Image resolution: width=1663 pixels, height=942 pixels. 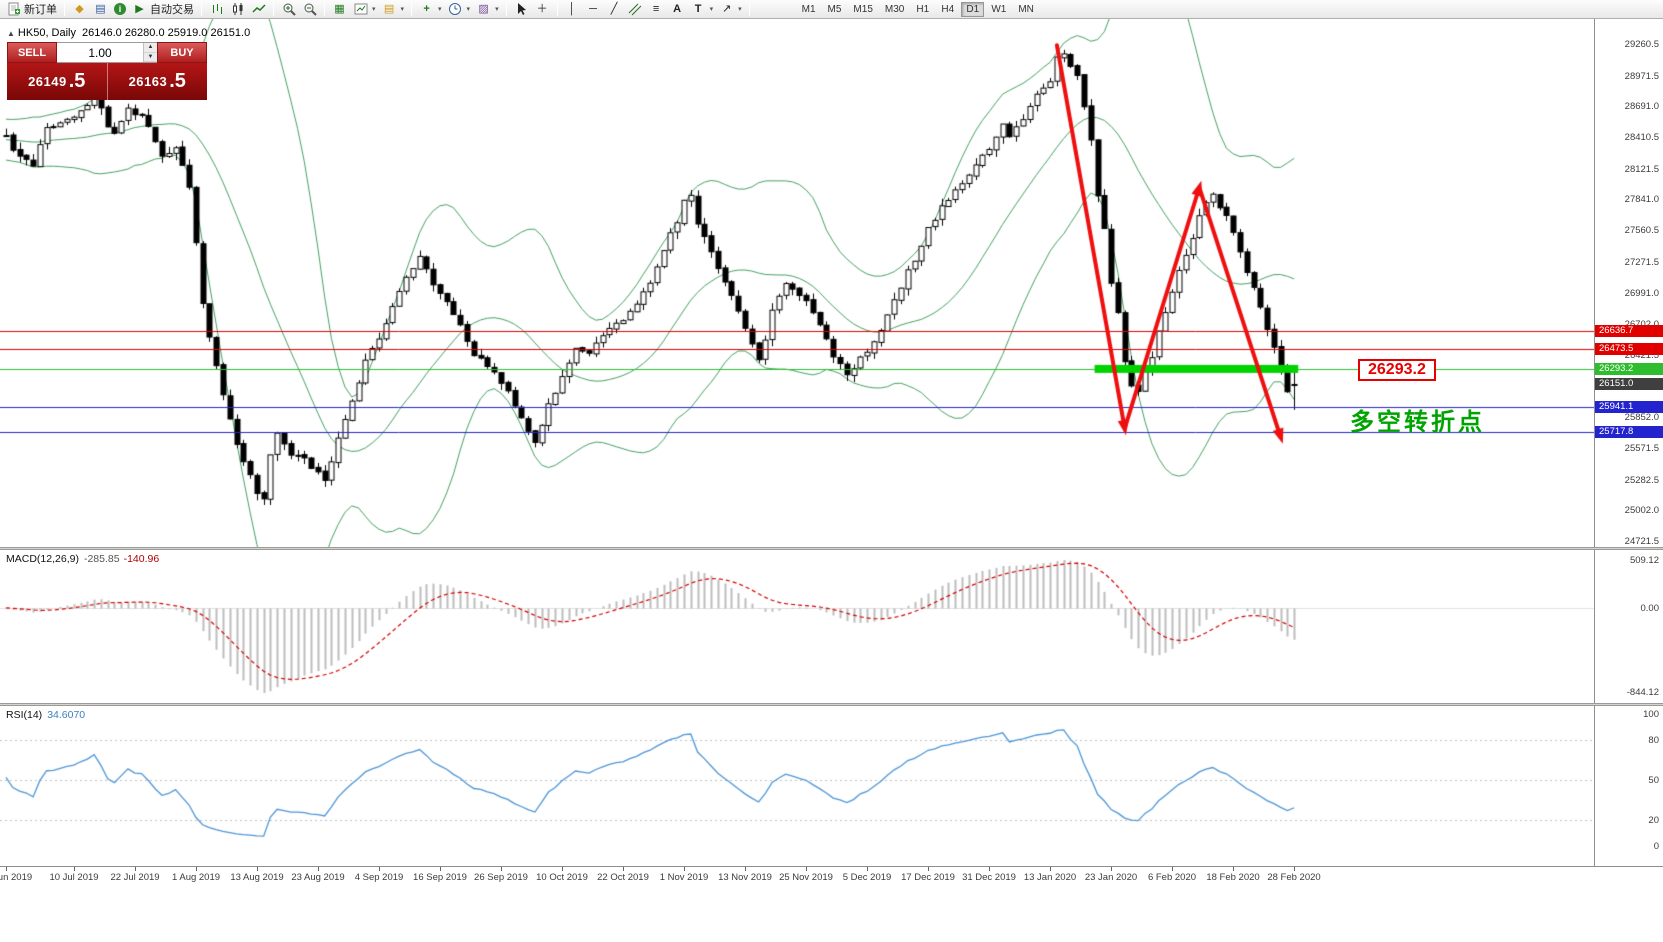 What do you see at coordinates (459, 9) in the screenshot?
I see `periods-button: ▾` at bounding box center [459, 9].